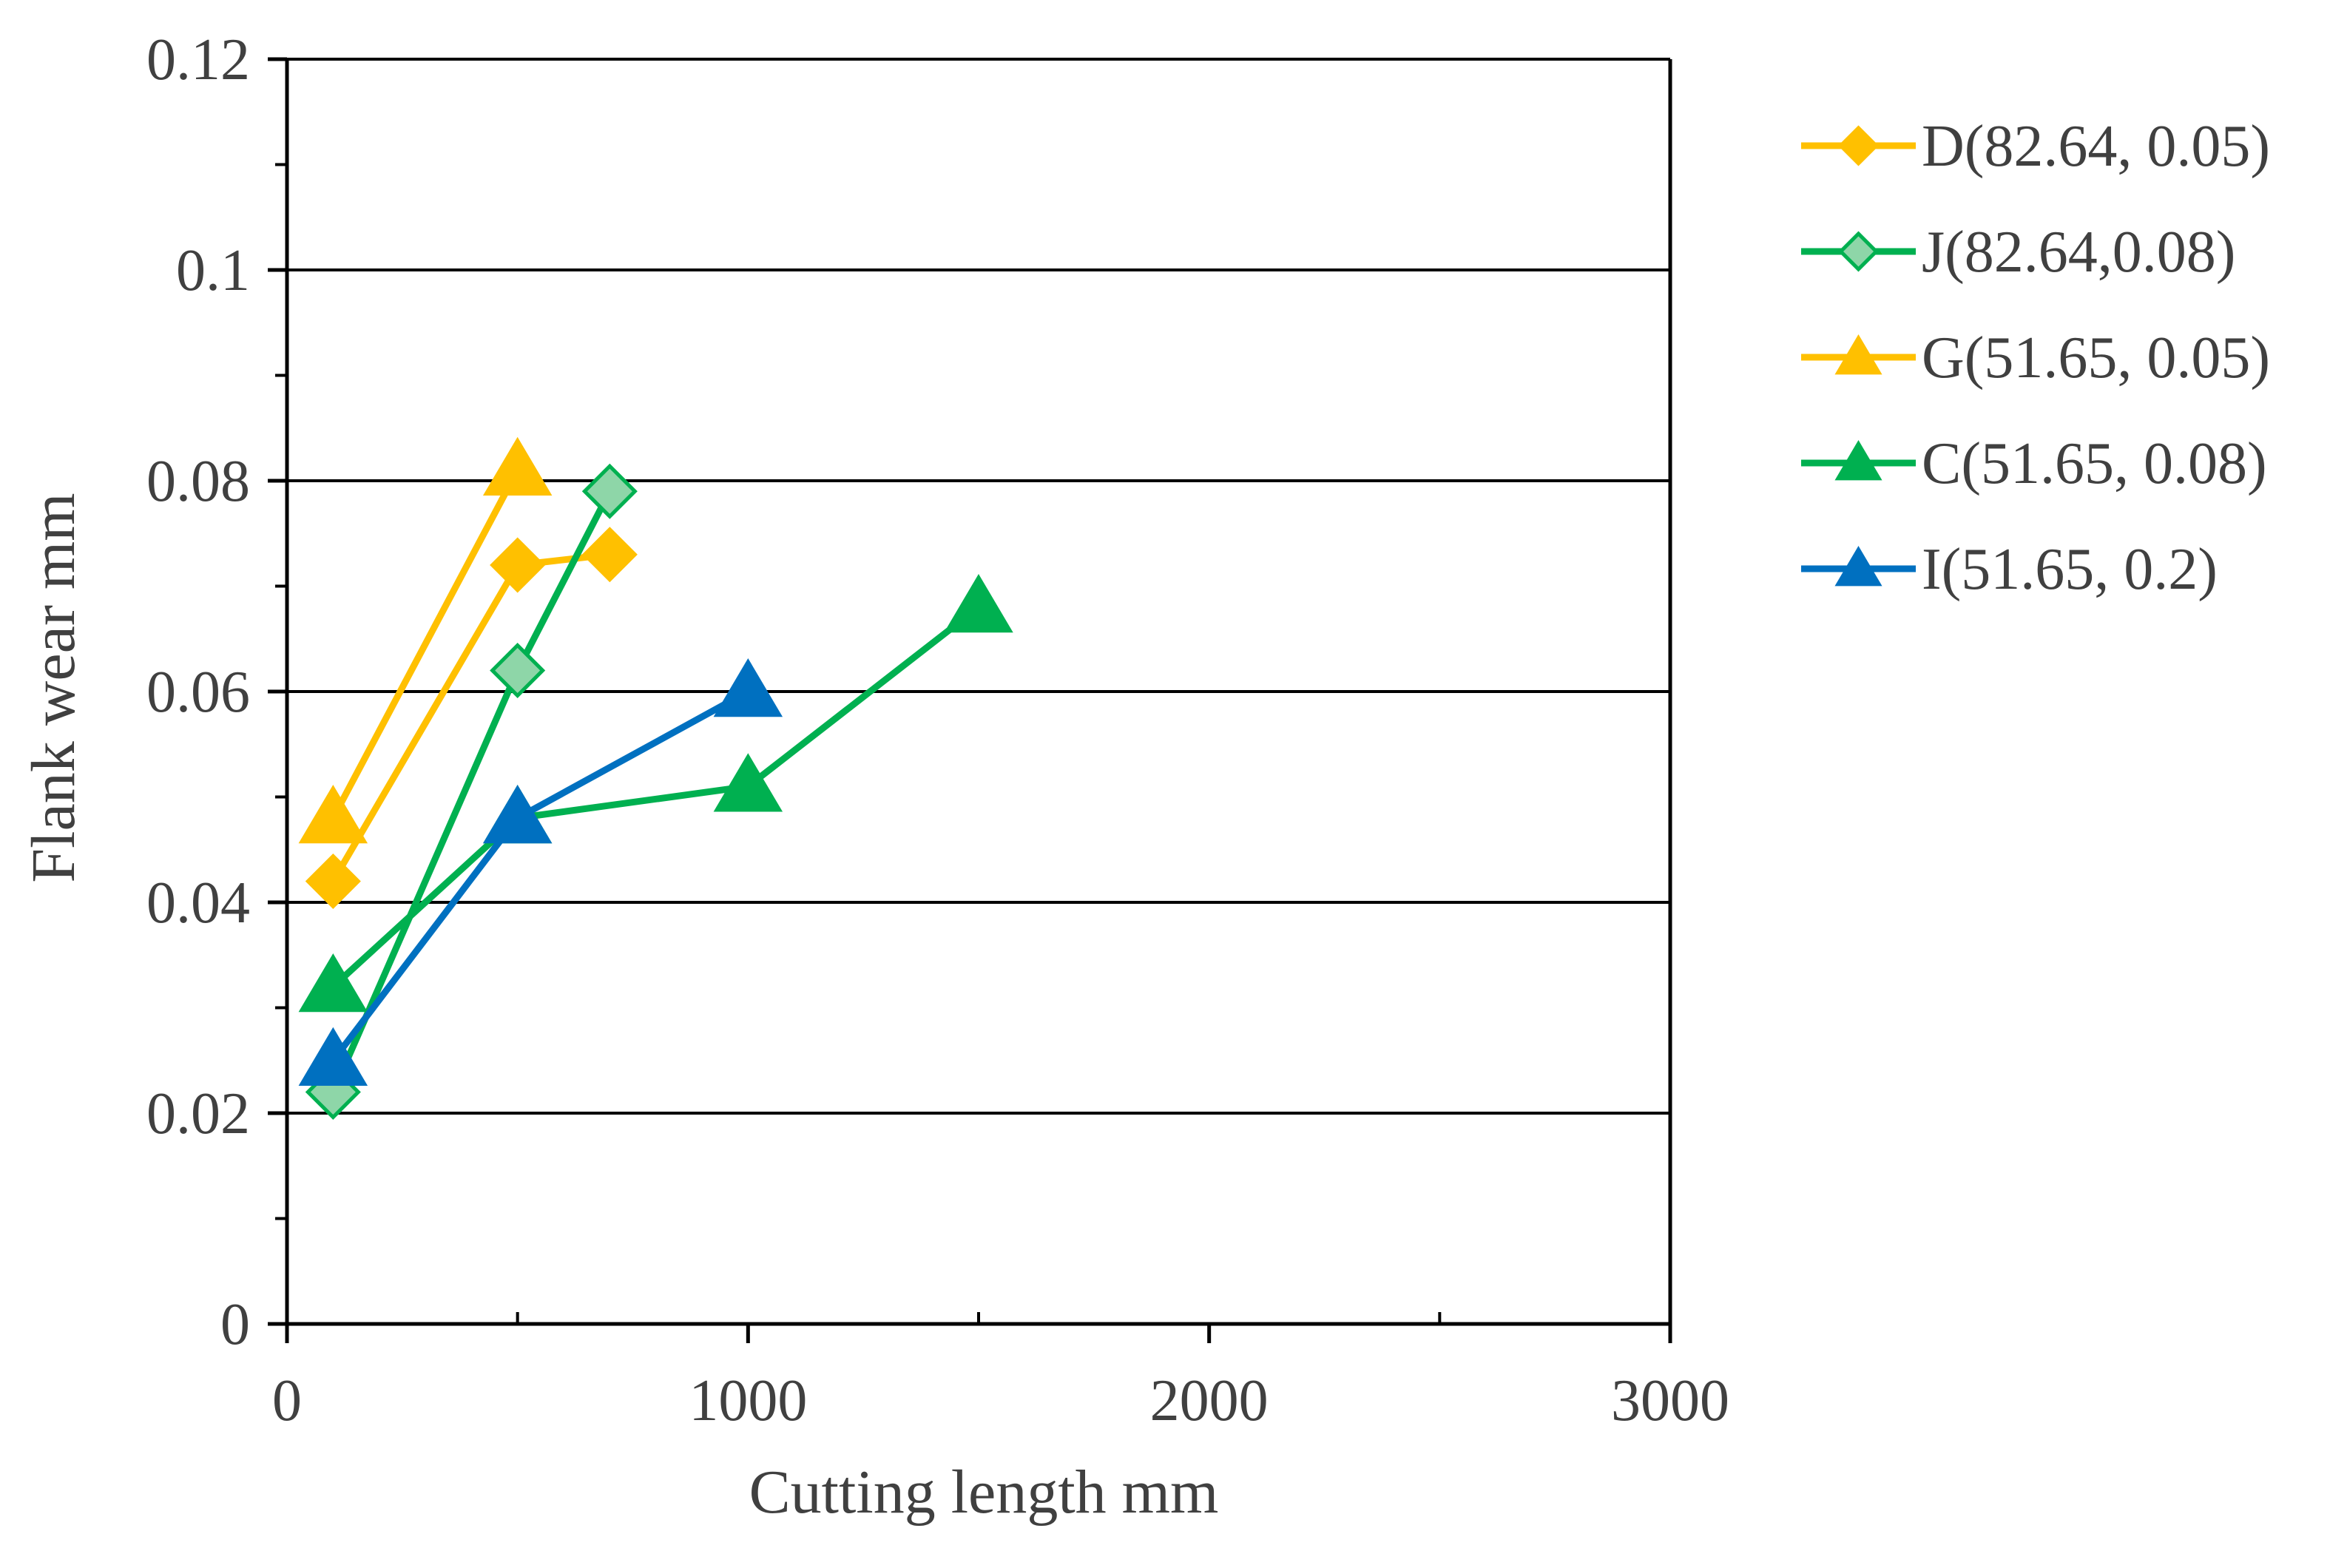  I want to click on legend-label: I(51.65, 0.2), so click(2070, 569).